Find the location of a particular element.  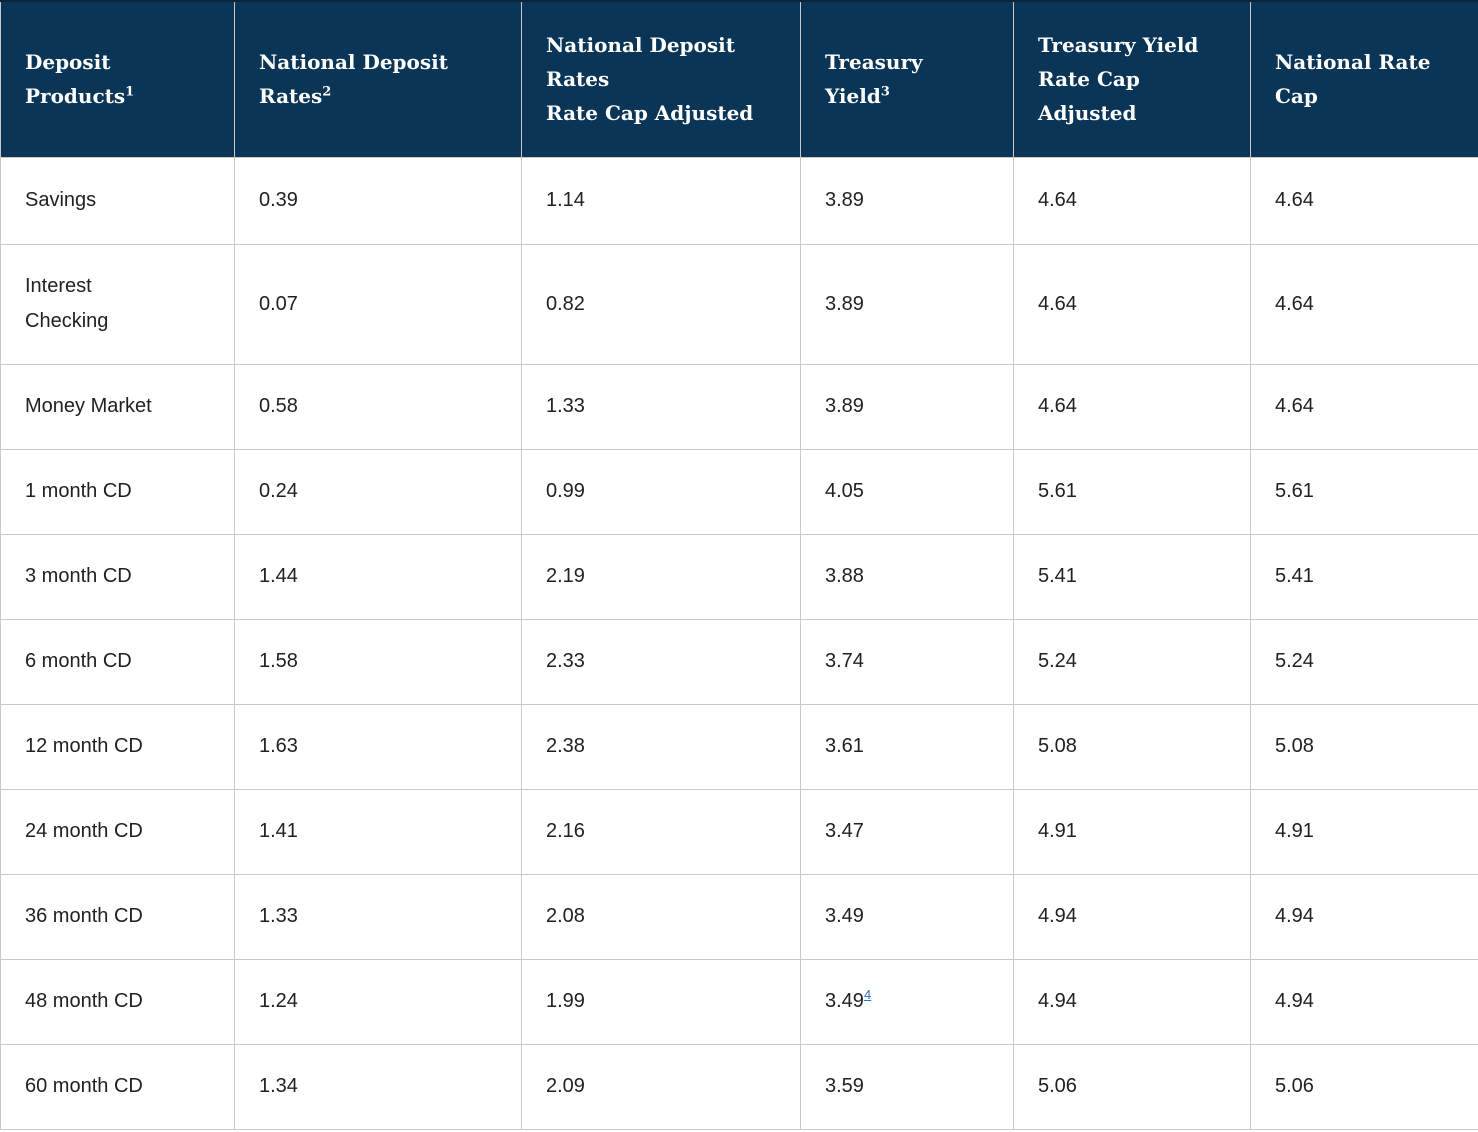

cell-treasury-yield: 3.74 is located at coordinates (907, 661).